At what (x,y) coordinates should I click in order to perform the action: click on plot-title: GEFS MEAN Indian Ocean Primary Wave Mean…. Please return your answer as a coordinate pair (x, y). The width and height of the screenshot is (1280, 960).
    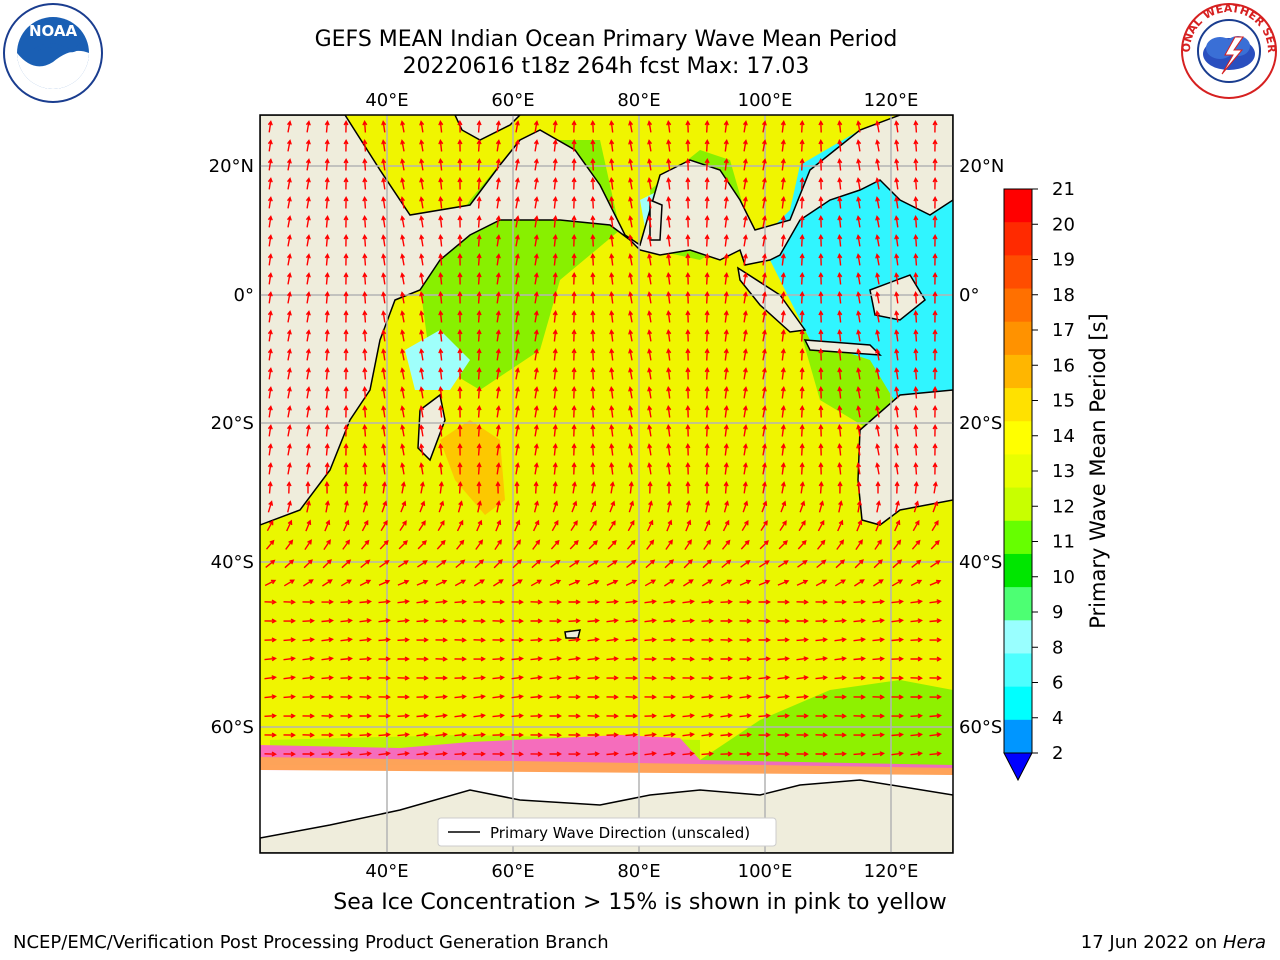
    Looking at the image, I should click on (606, 39).